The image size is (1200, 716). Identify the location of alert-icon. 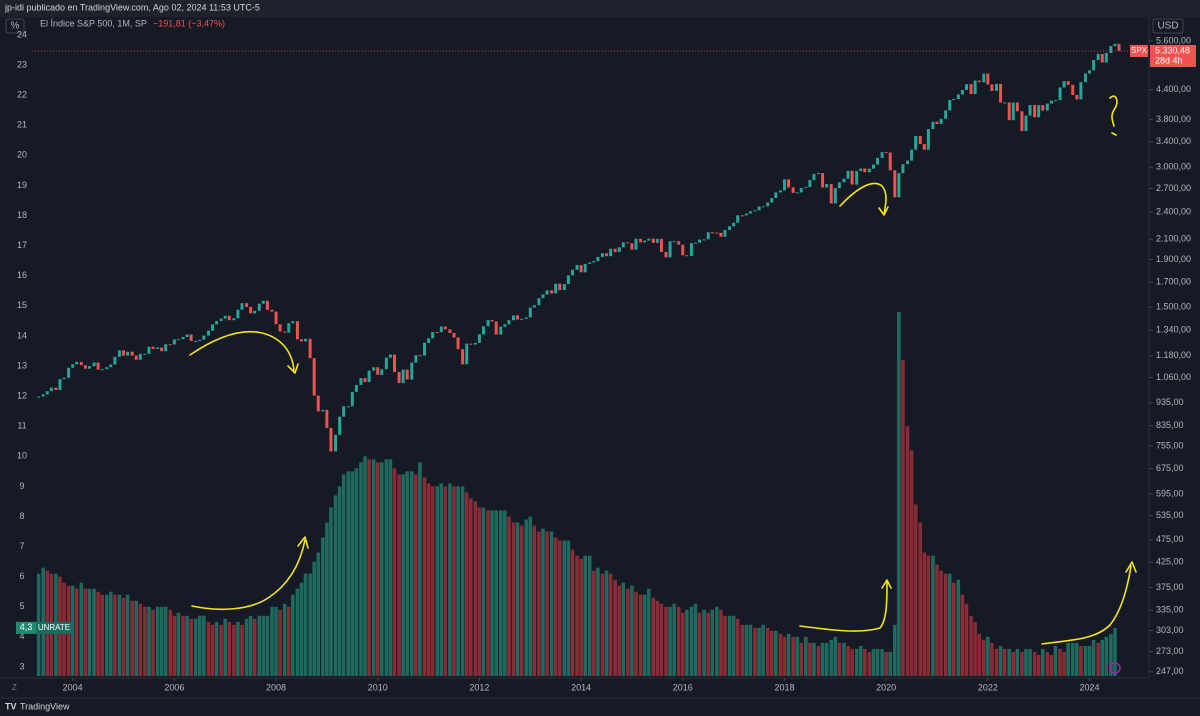
(1115, 668).